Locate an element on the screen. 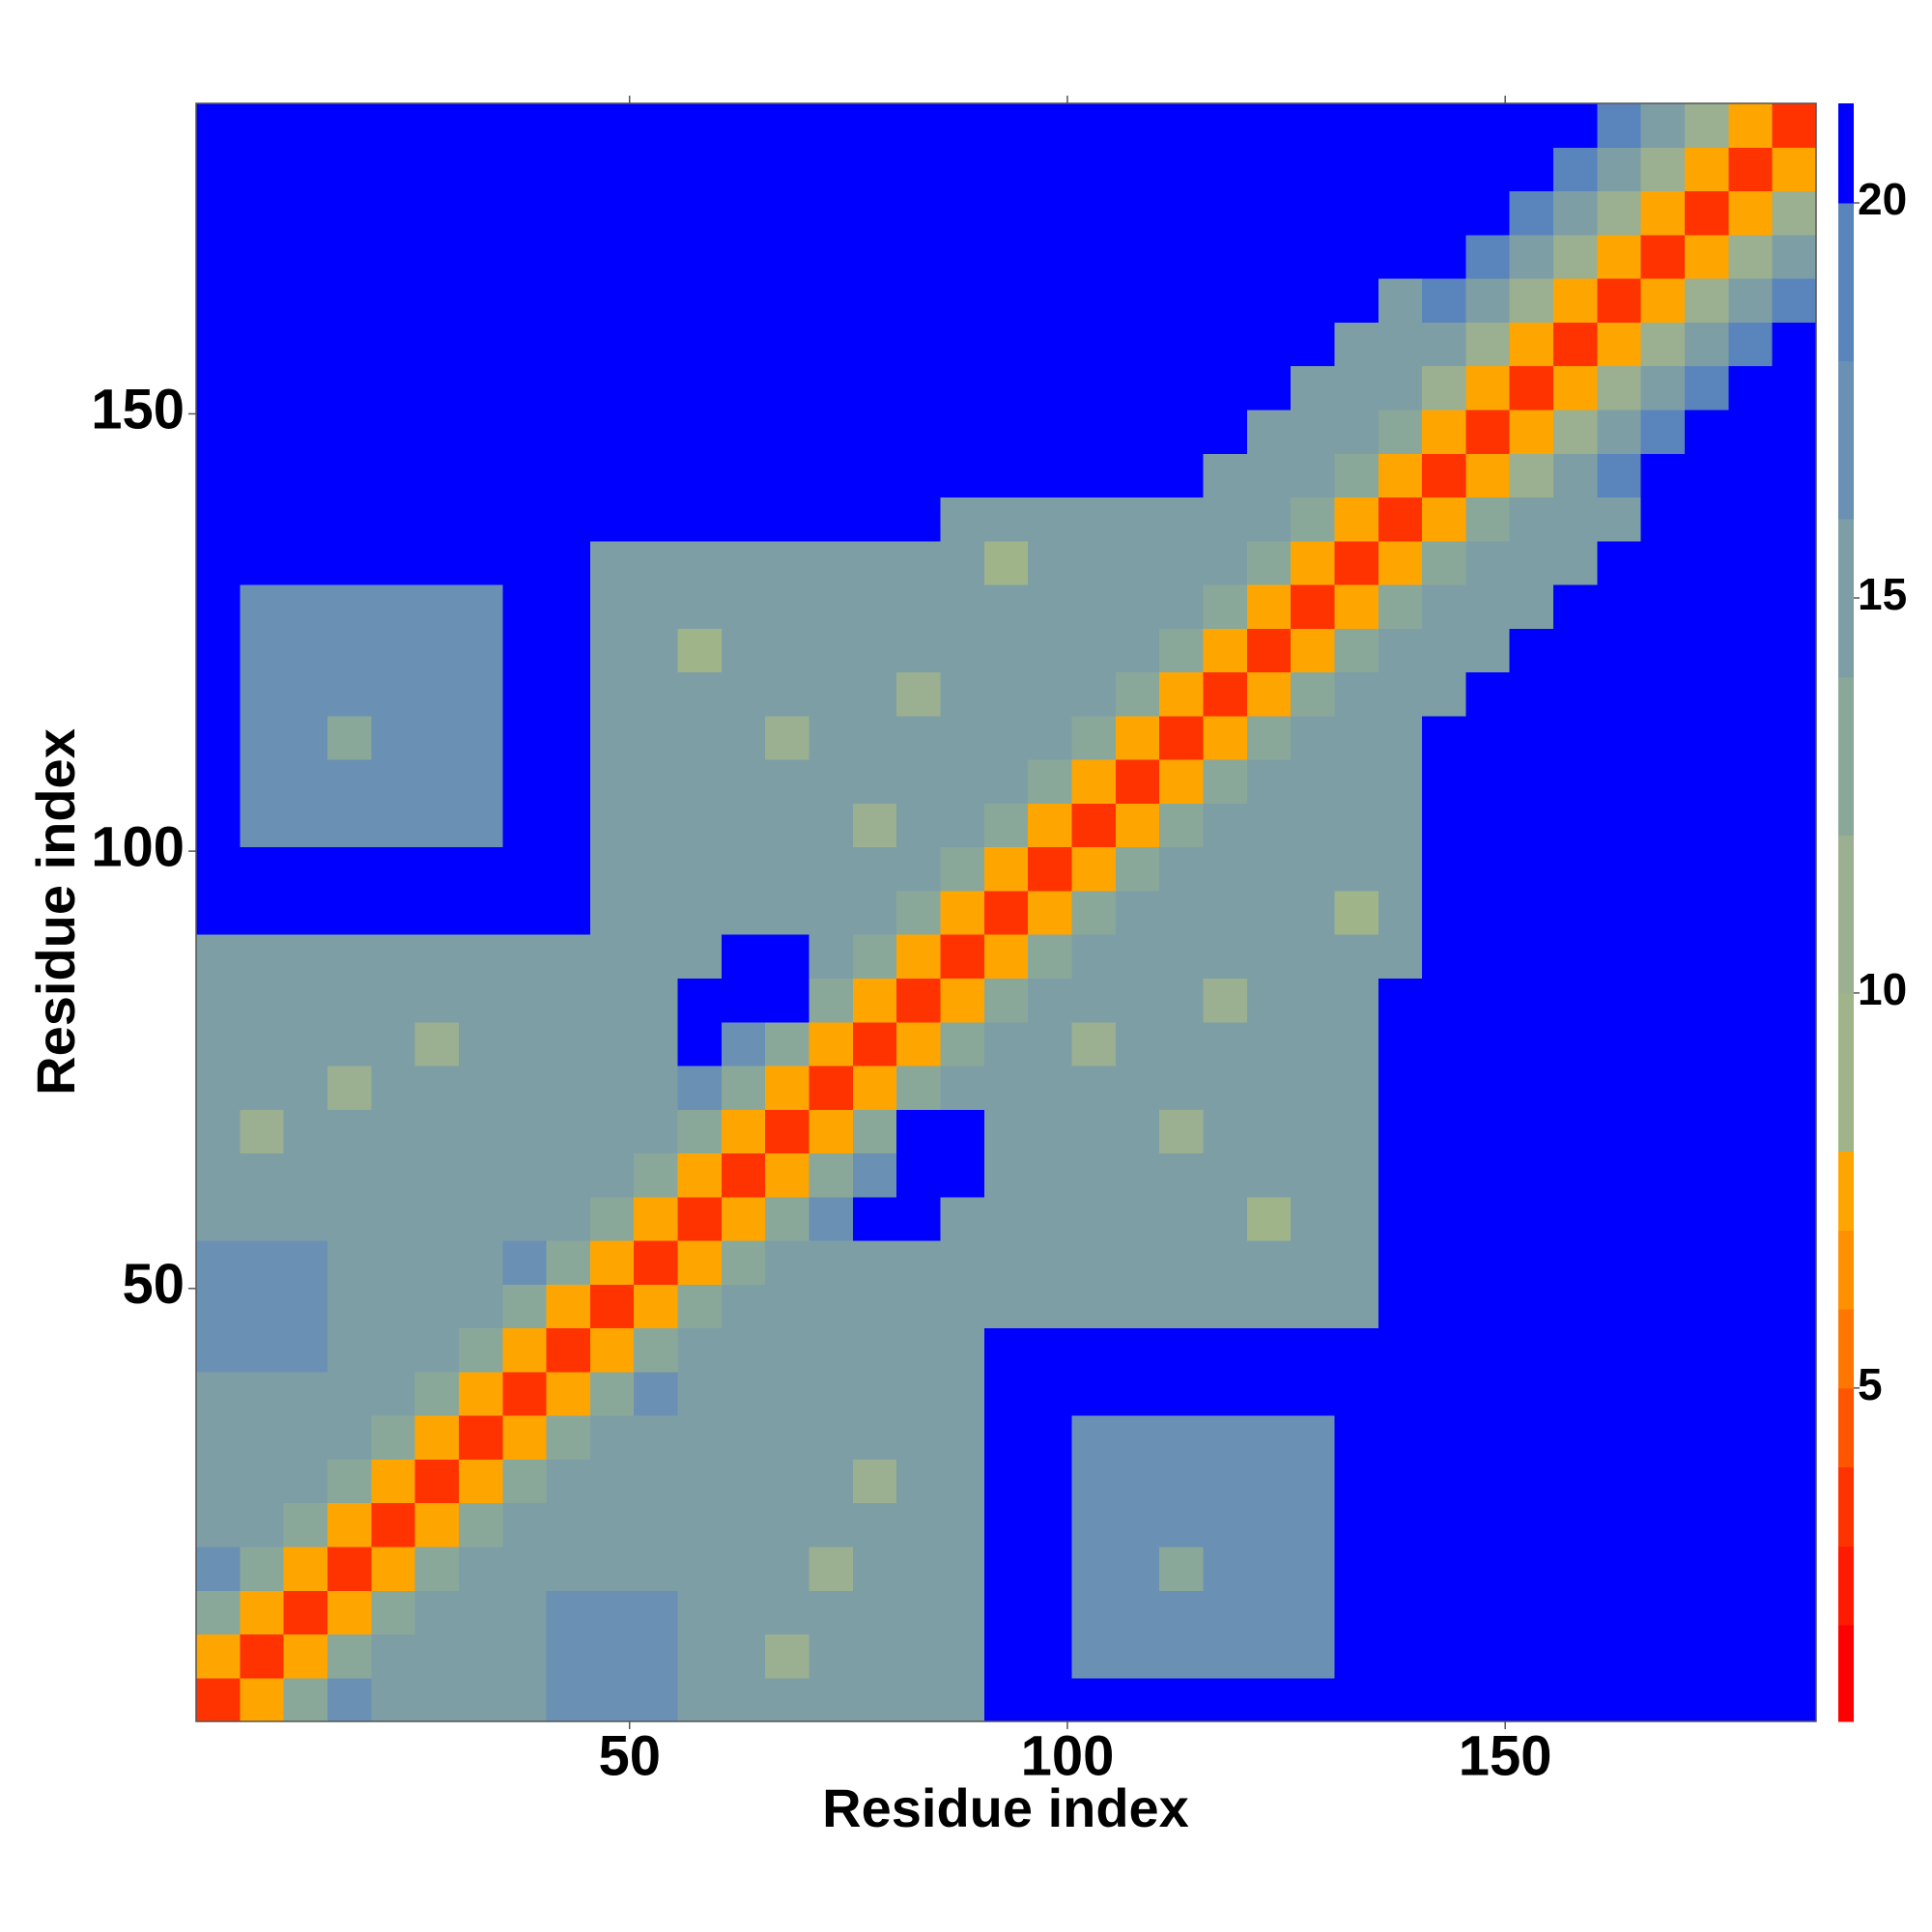 This screenshot has height=1932, width=1932. x-tick-label: 100 is located at coordinates (1068, 1755).